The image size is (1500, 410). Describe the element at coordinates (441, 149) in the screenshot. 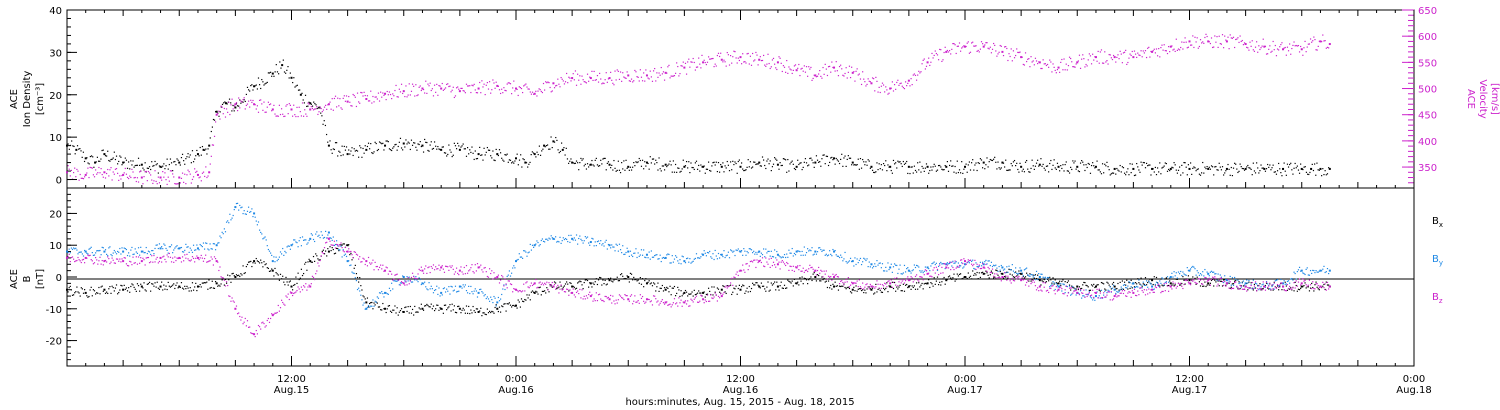

I see `ion-density-point` at that location.